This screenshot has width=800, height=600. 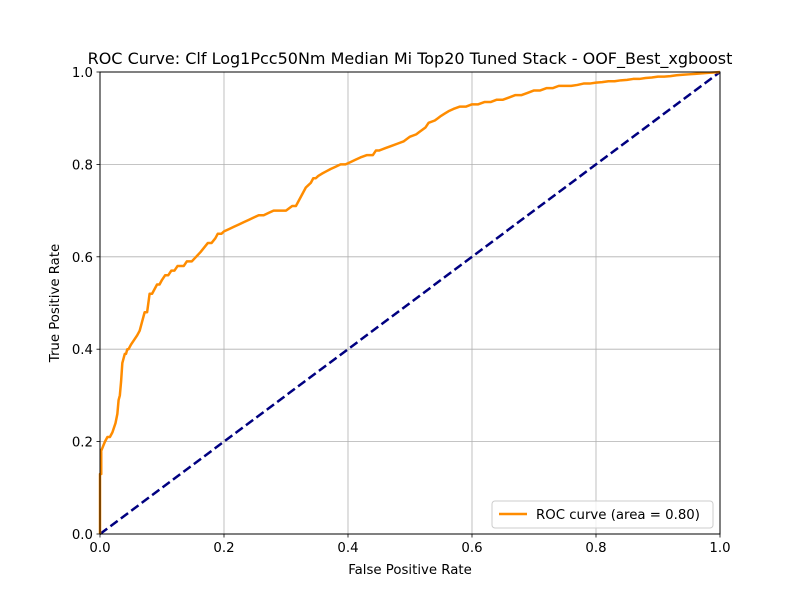 I want to click on y-axis-label: True Positive Rate, so click(x=55, y=303).